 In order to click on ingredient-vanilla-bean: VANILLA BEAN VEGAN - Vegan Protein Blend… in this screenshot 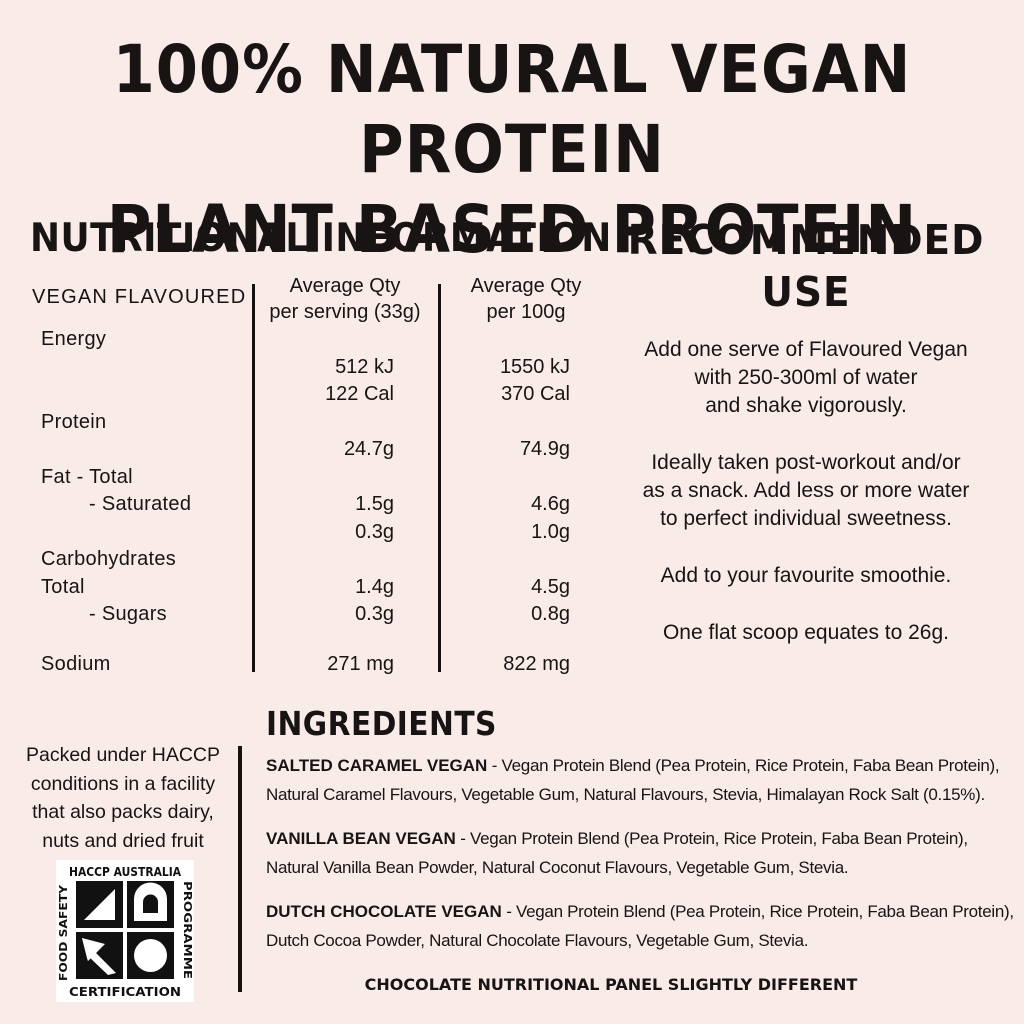, I will do `click(641, 853)`.